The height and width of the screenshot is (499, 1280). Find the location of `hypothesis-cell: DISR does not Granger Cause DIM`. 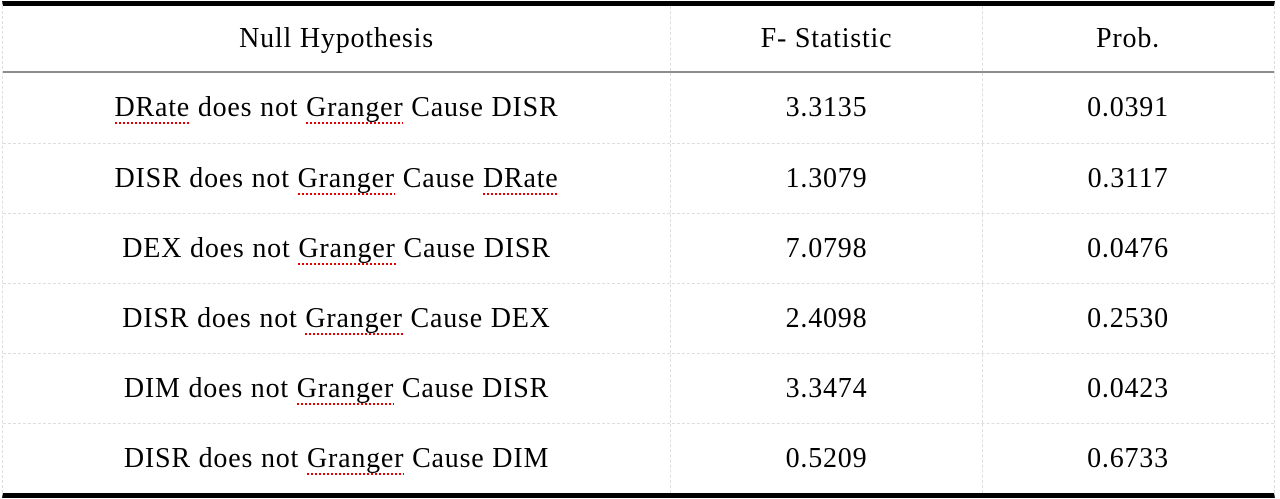

hypothesis-cell: DISR does not Granger Cause DIM is located at coordinates (336, 458).